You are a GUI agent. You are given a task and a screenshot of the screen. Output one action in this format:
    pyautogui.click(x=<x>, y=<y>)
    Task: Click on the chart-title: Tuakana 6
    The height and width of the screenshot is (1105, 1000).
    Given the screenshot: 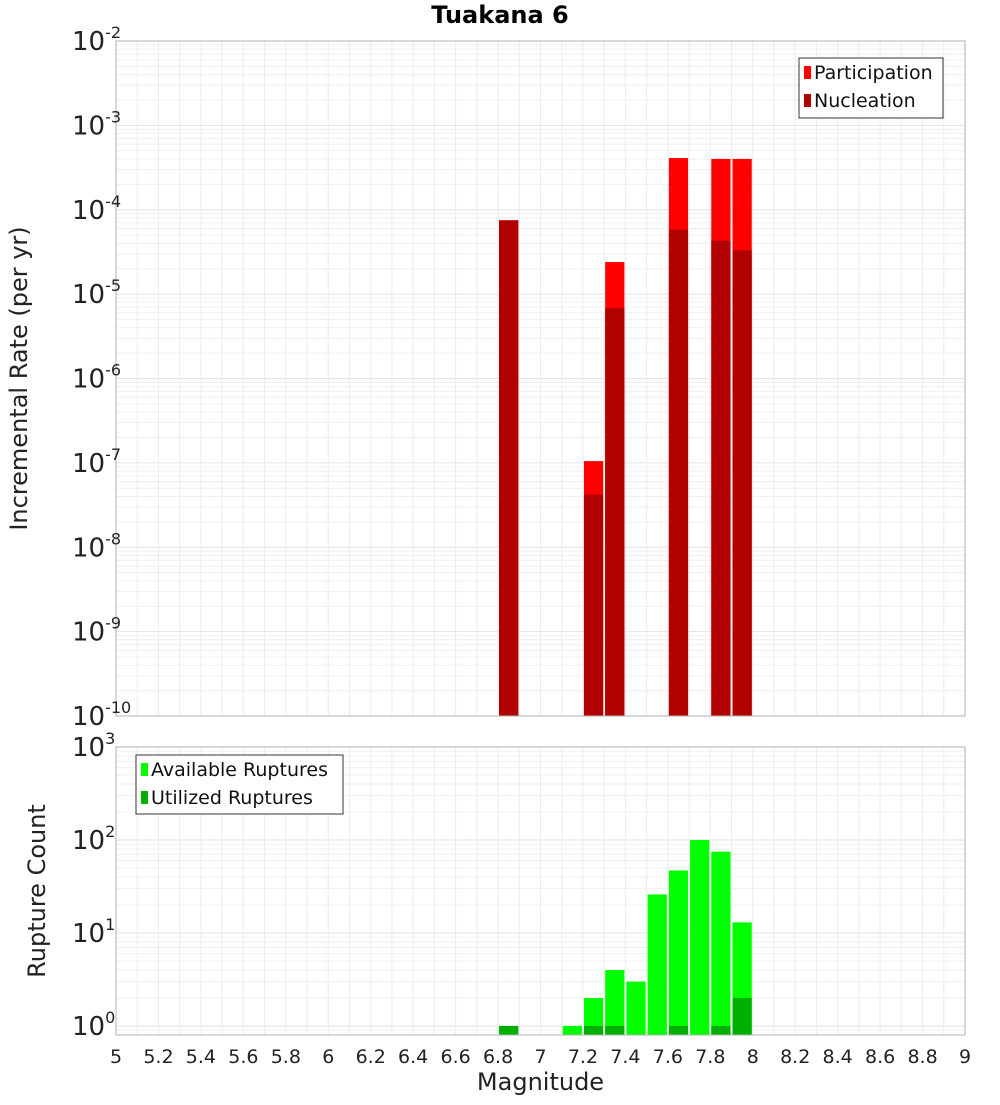 What is the action you would take?
    pyautogui.click(x=500, y=15)
    